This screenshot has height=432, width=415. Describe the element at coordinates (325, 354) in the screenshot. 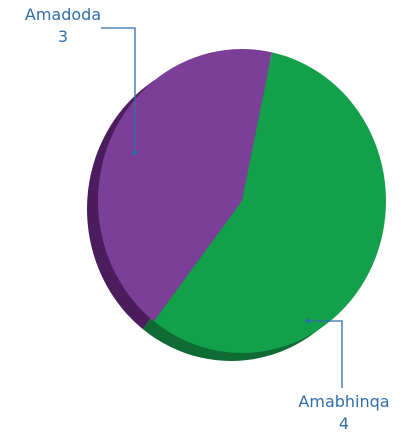

I see `leader-line-amabhinqa` at that location.